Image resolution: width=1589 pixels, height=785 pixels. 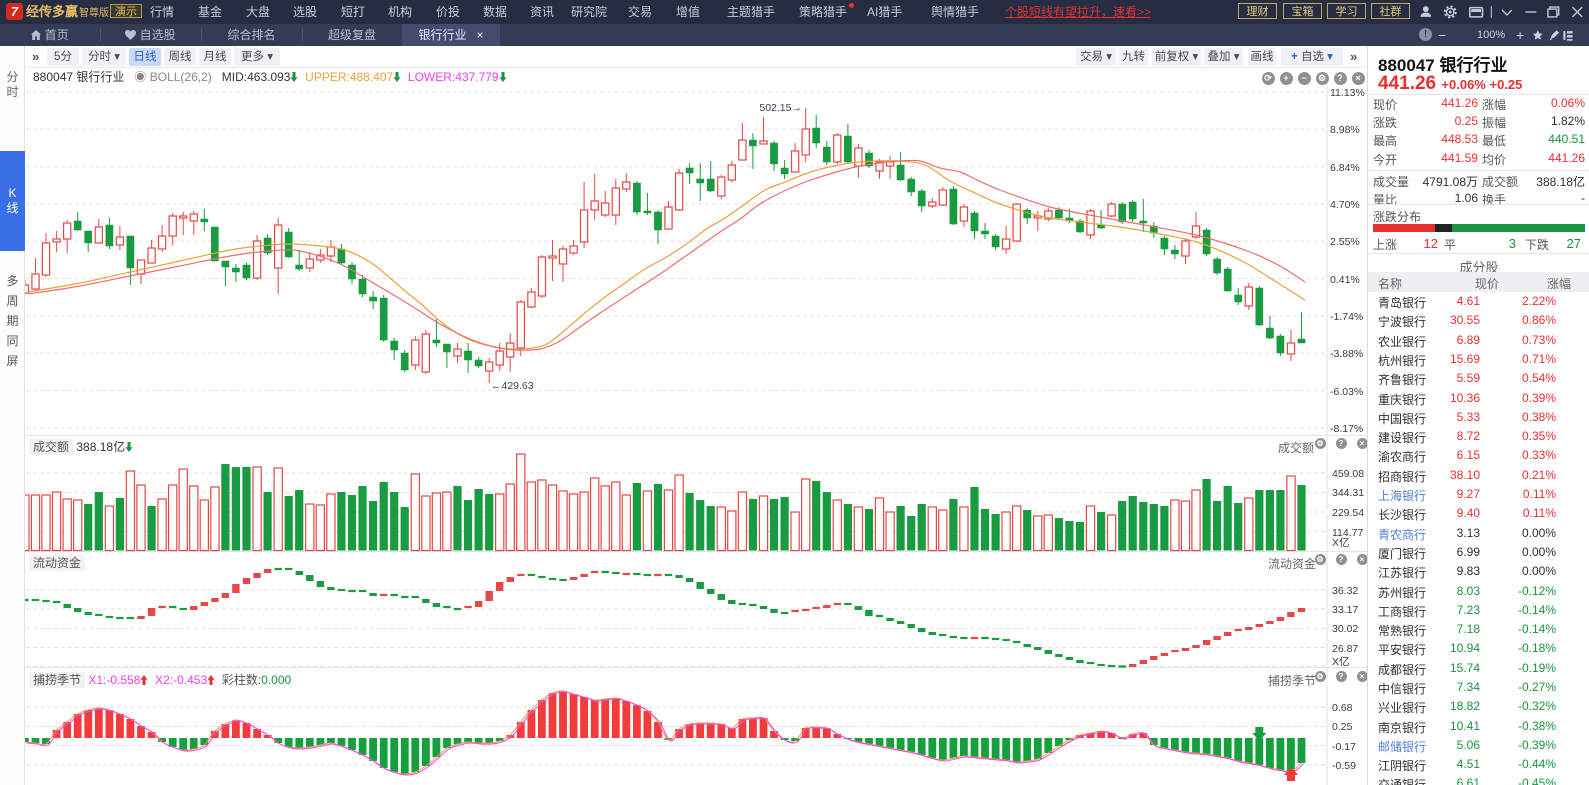 I want to click on svg-text: 11.13%, so click(x=1347, y=93).